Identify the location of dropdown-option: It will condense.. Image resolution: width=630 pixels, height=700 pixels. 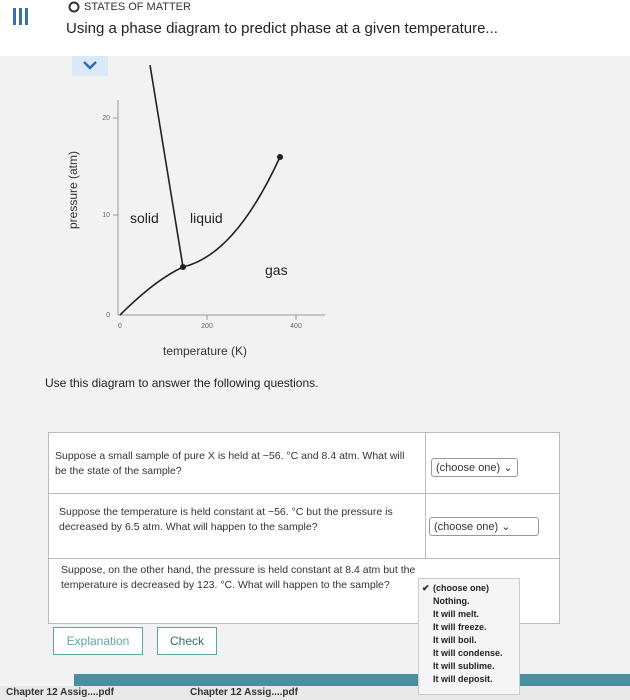
(468, 653).